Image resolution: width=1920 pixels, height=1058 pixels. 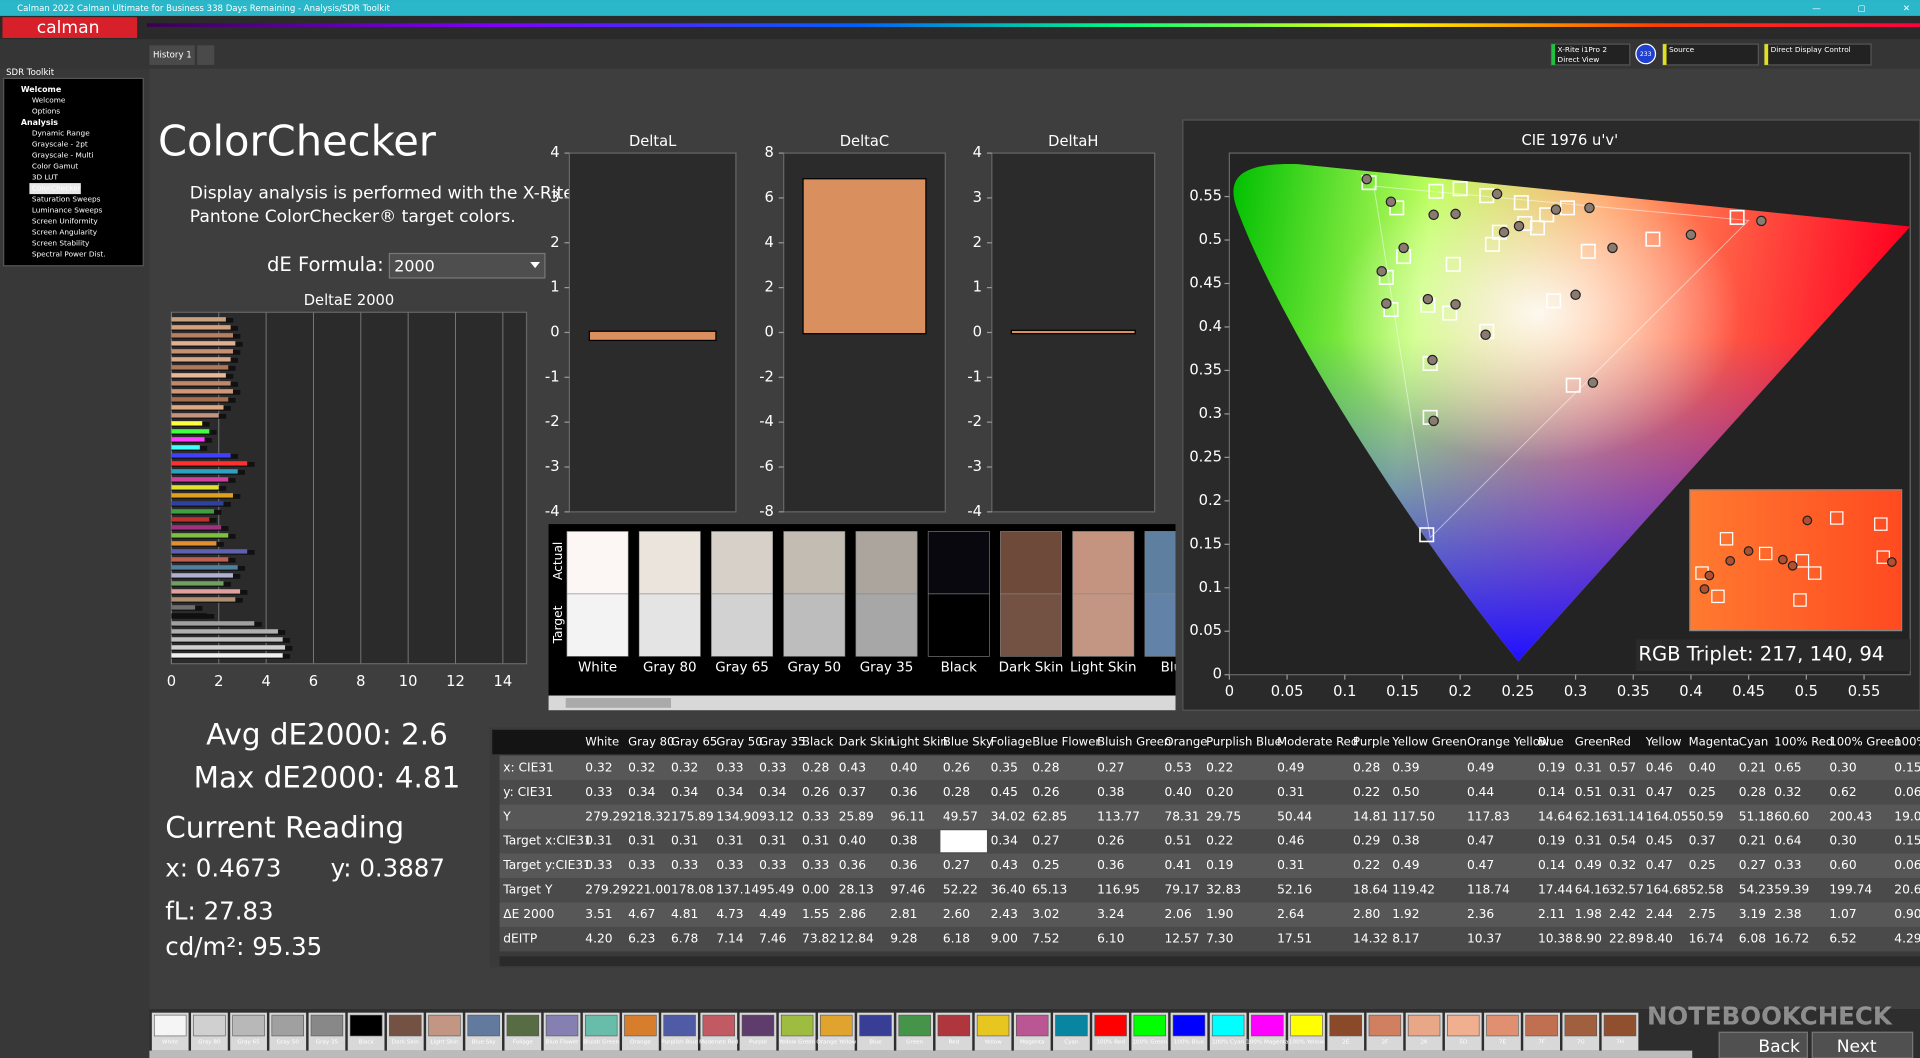 I want to click on table-row, so click(x=1209, y=865).